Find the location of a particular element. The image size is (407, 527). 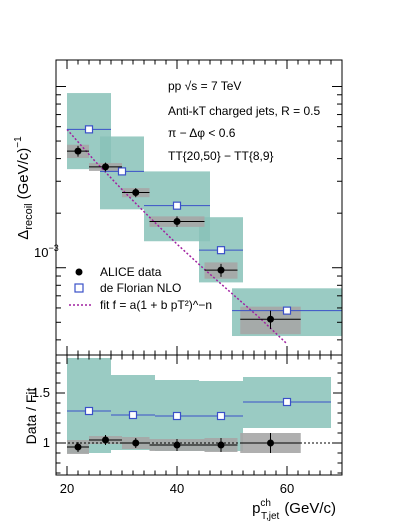

y-tick-label-1e-3: 10−3 is located at coordinates (46, 251).